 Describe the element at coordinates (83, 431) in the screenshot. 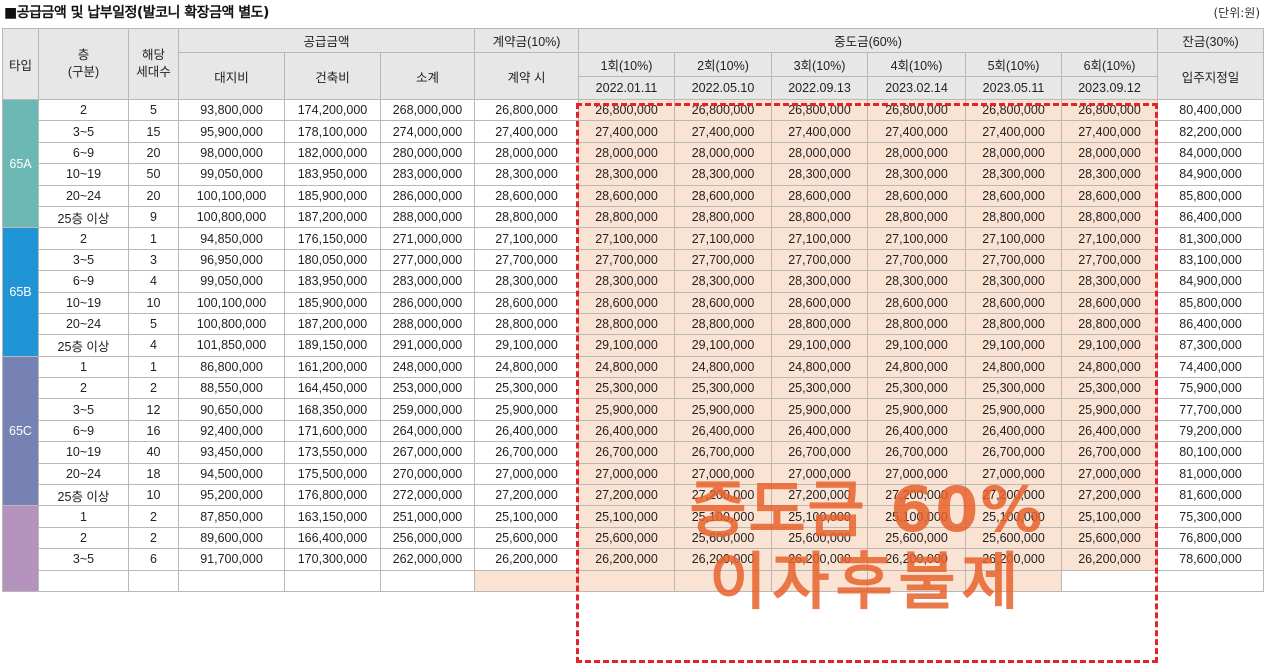

I see `floor-cell: 6~9` at that location.